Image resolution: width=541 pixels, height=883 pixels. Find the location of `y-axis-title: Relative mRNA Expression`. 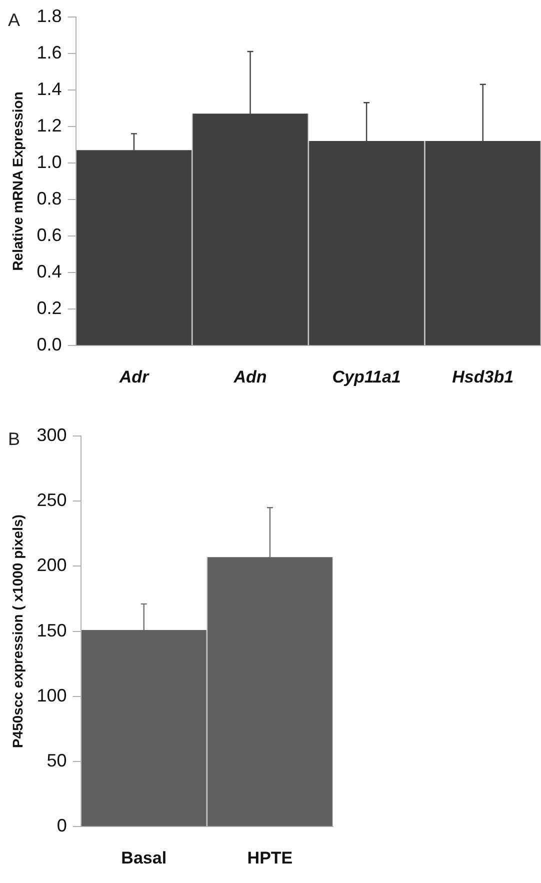

y-axis-title: Relative mRNA Expression is located at coordinates (17, 181).